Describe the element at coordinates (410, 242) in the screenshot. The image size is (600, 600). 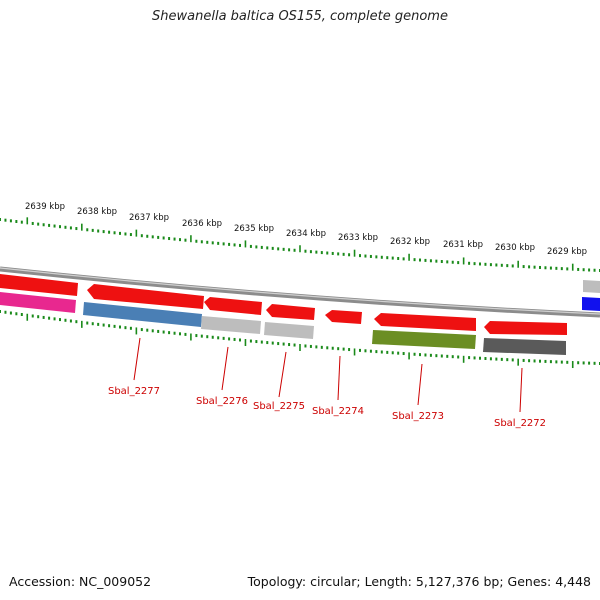
I see `scale-label: 2632 kbp` at that location.